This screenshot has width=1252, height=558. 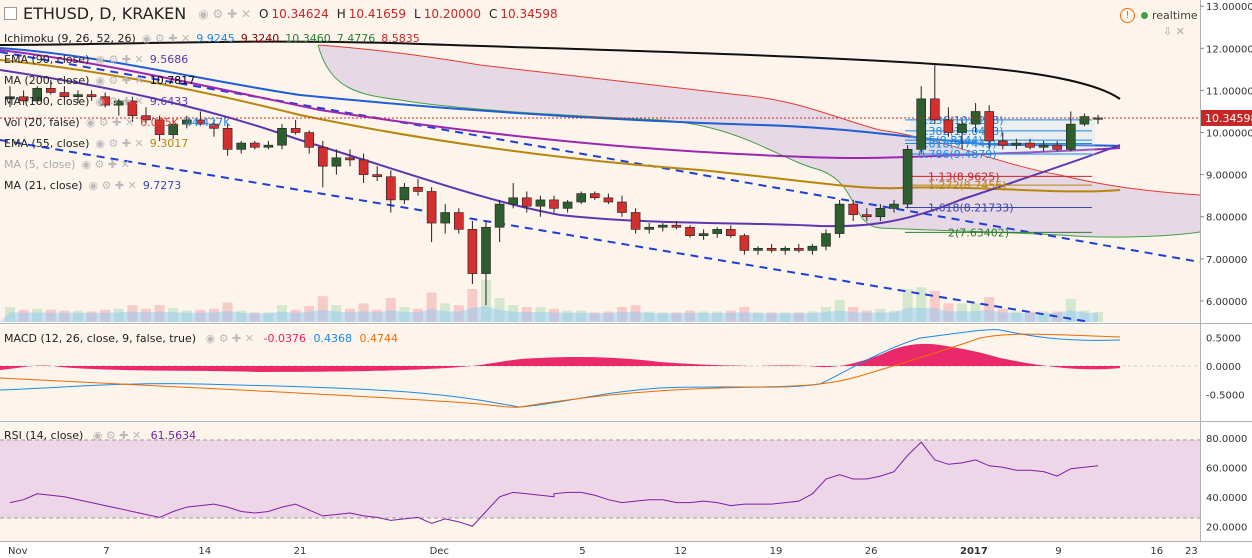 What do you see at coordinates (1127, 15) in the screenshot?
I see `warning-icon: !` at bounding box center [1127, 15].